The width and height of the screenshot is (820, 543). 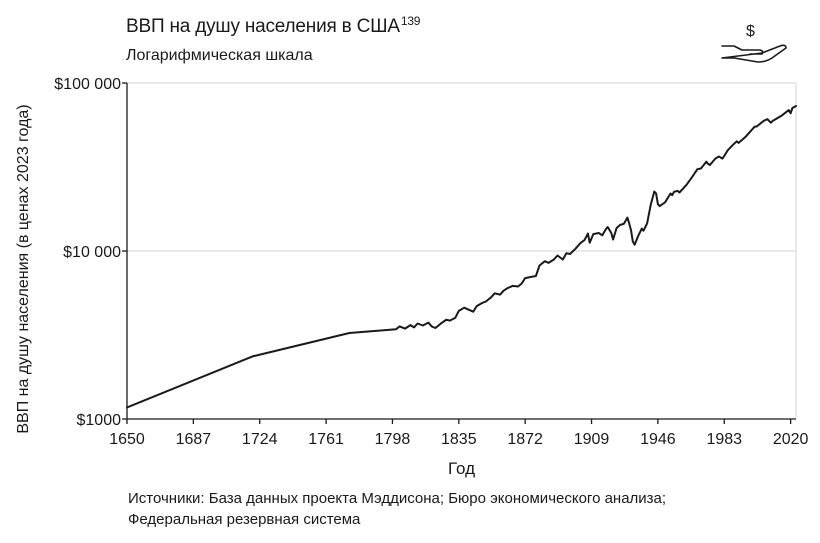 I want to click on chart-title: ВВП на душу населения в США139, so click(x=273, y=26).